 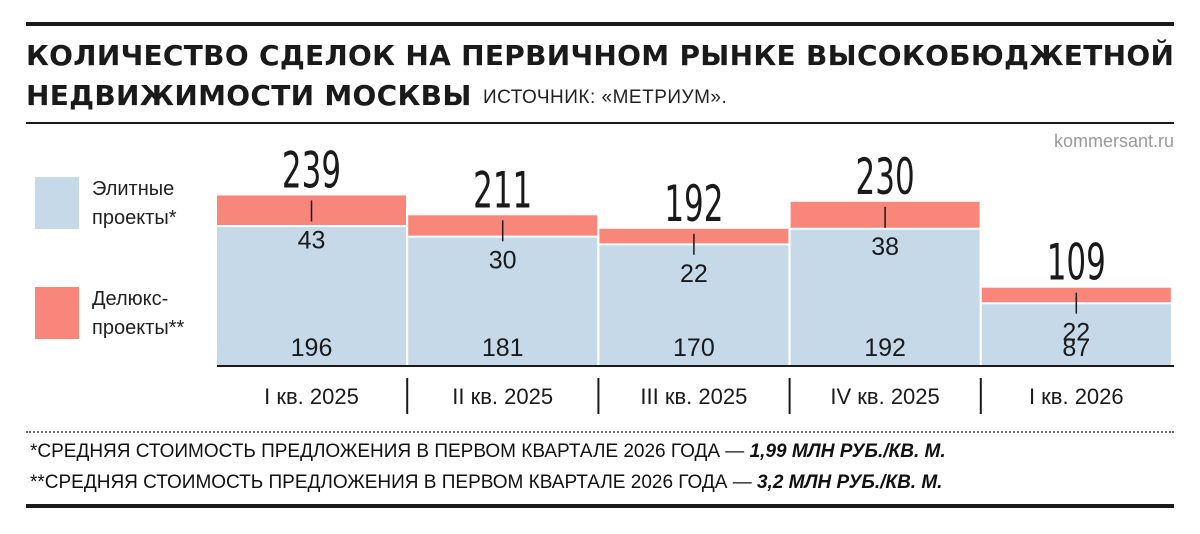 I want to click on deluxe-value-label: 30, so click(x=503, y=260).